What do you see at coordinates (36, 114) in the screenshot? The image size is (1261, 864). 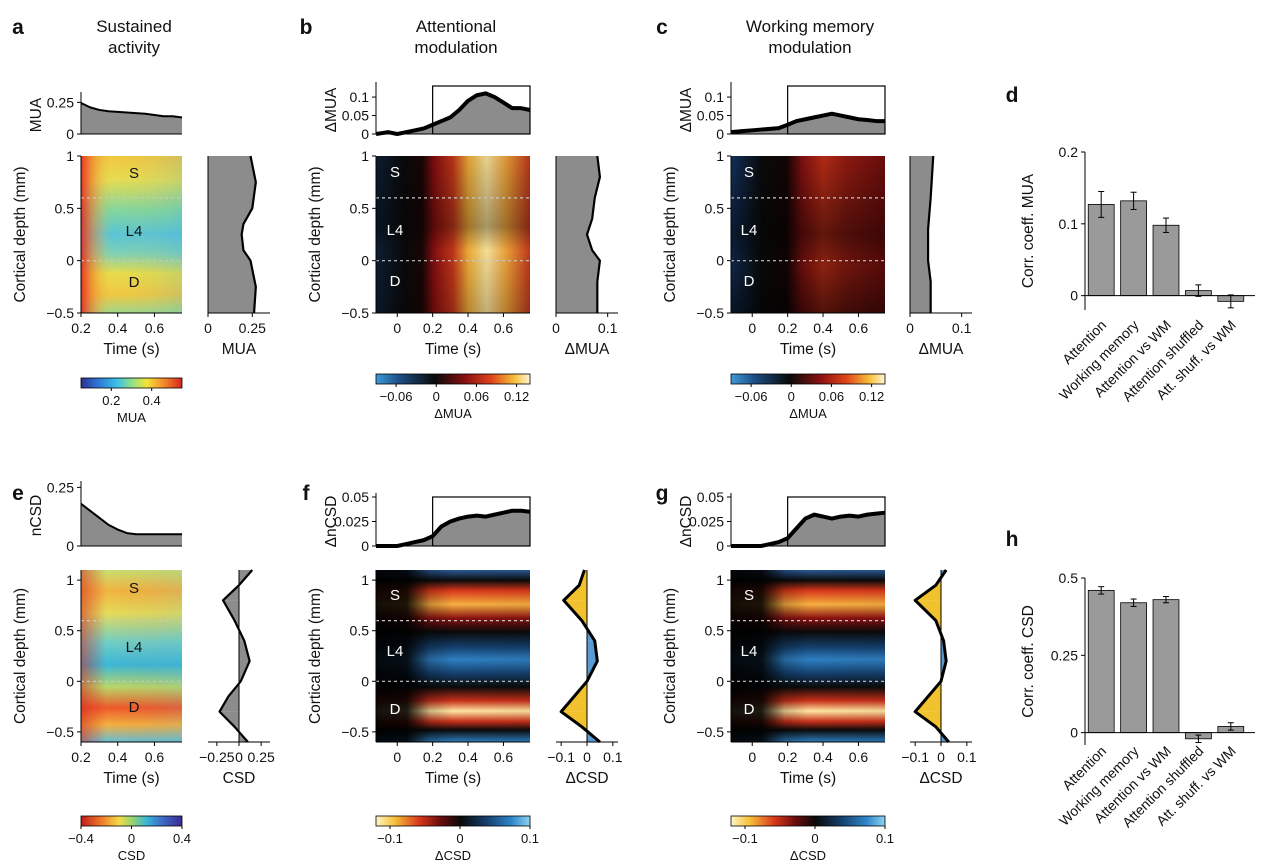 I see `a-top-ylabel: MUA` at bounding box center [36, 114].